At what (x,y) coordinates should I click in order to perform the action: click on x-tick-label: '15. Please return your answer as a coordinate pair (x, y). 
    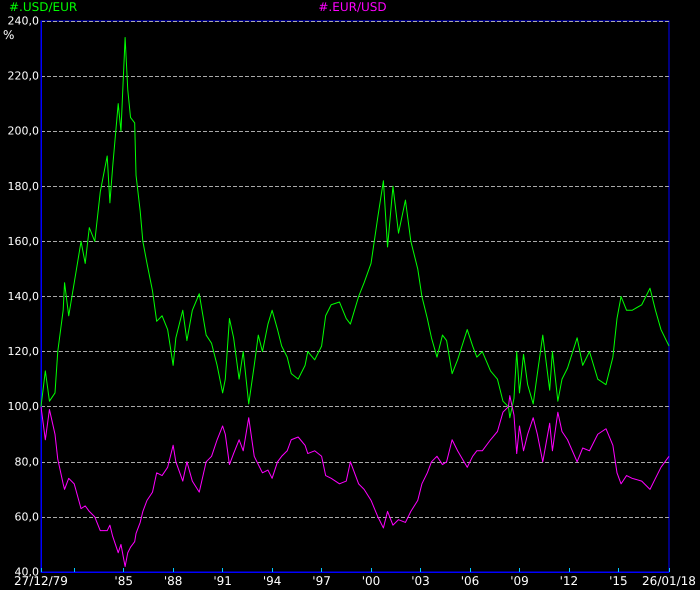
    Looking at the image, I should click on (618, 581).